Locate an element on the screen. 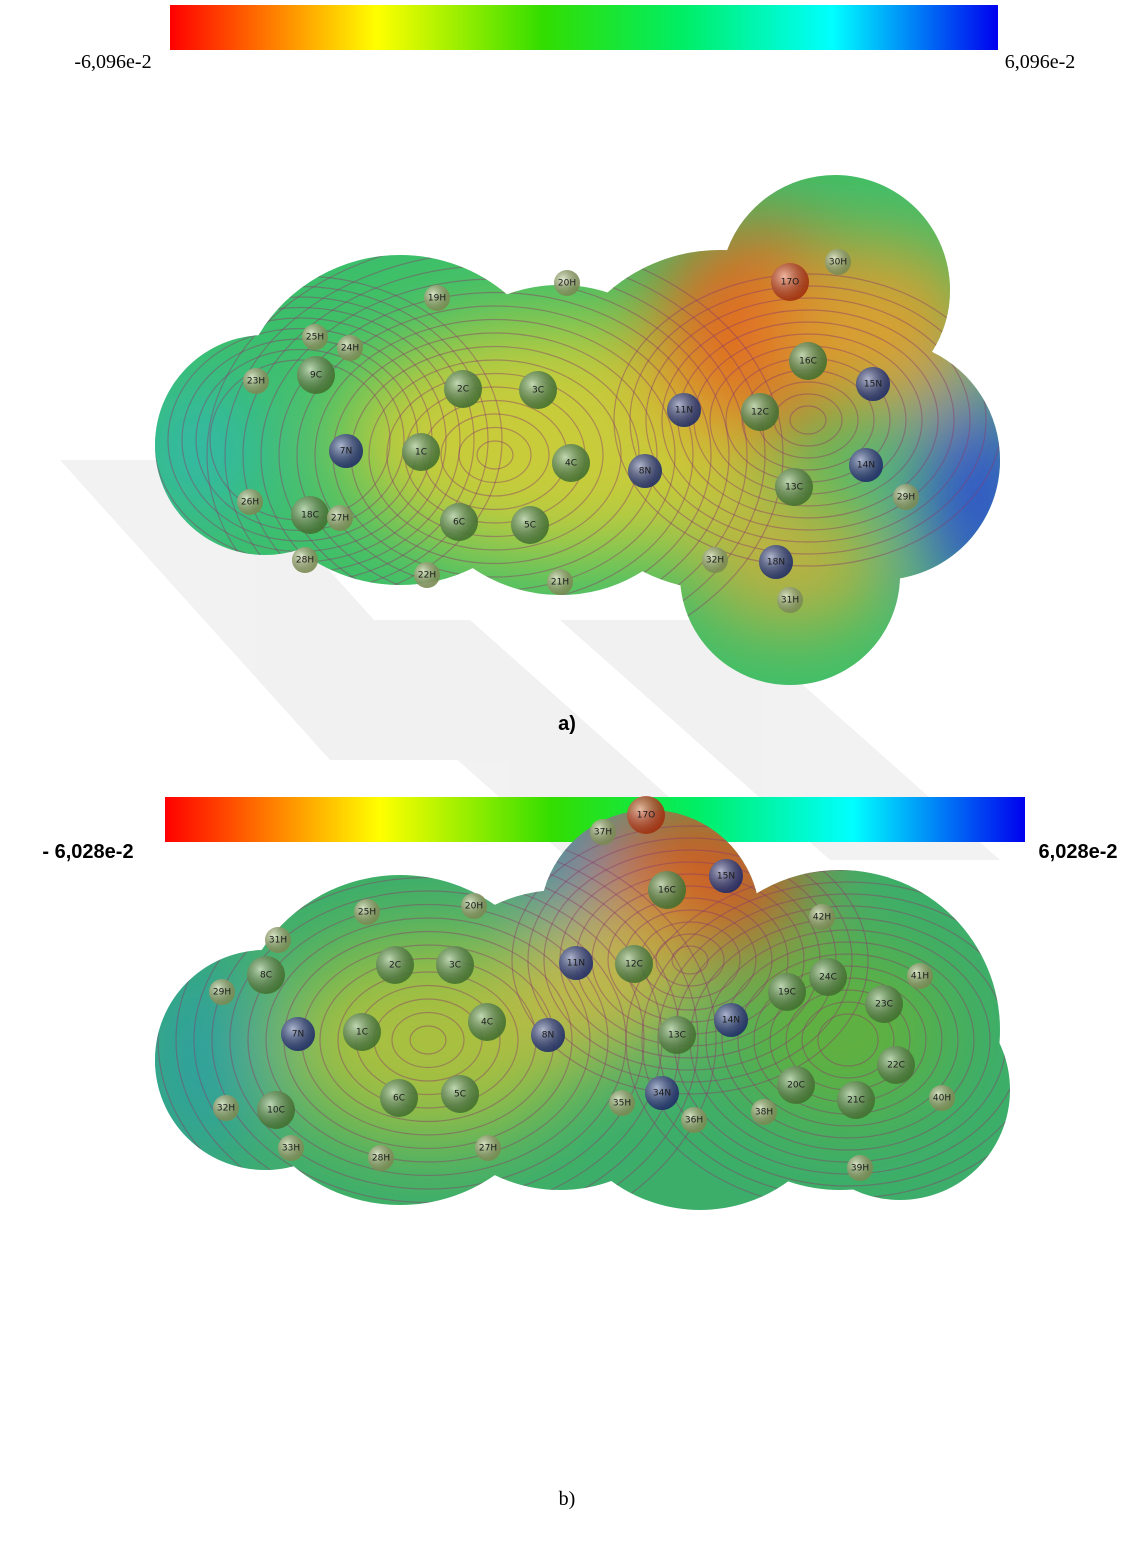  atom-label: 23H is located at coordinates (256, 382).